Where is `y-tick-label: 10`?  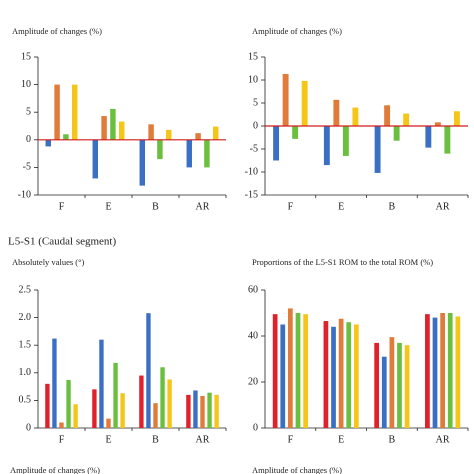
y-tick-label: 10 is located at coordinates (253, 79).